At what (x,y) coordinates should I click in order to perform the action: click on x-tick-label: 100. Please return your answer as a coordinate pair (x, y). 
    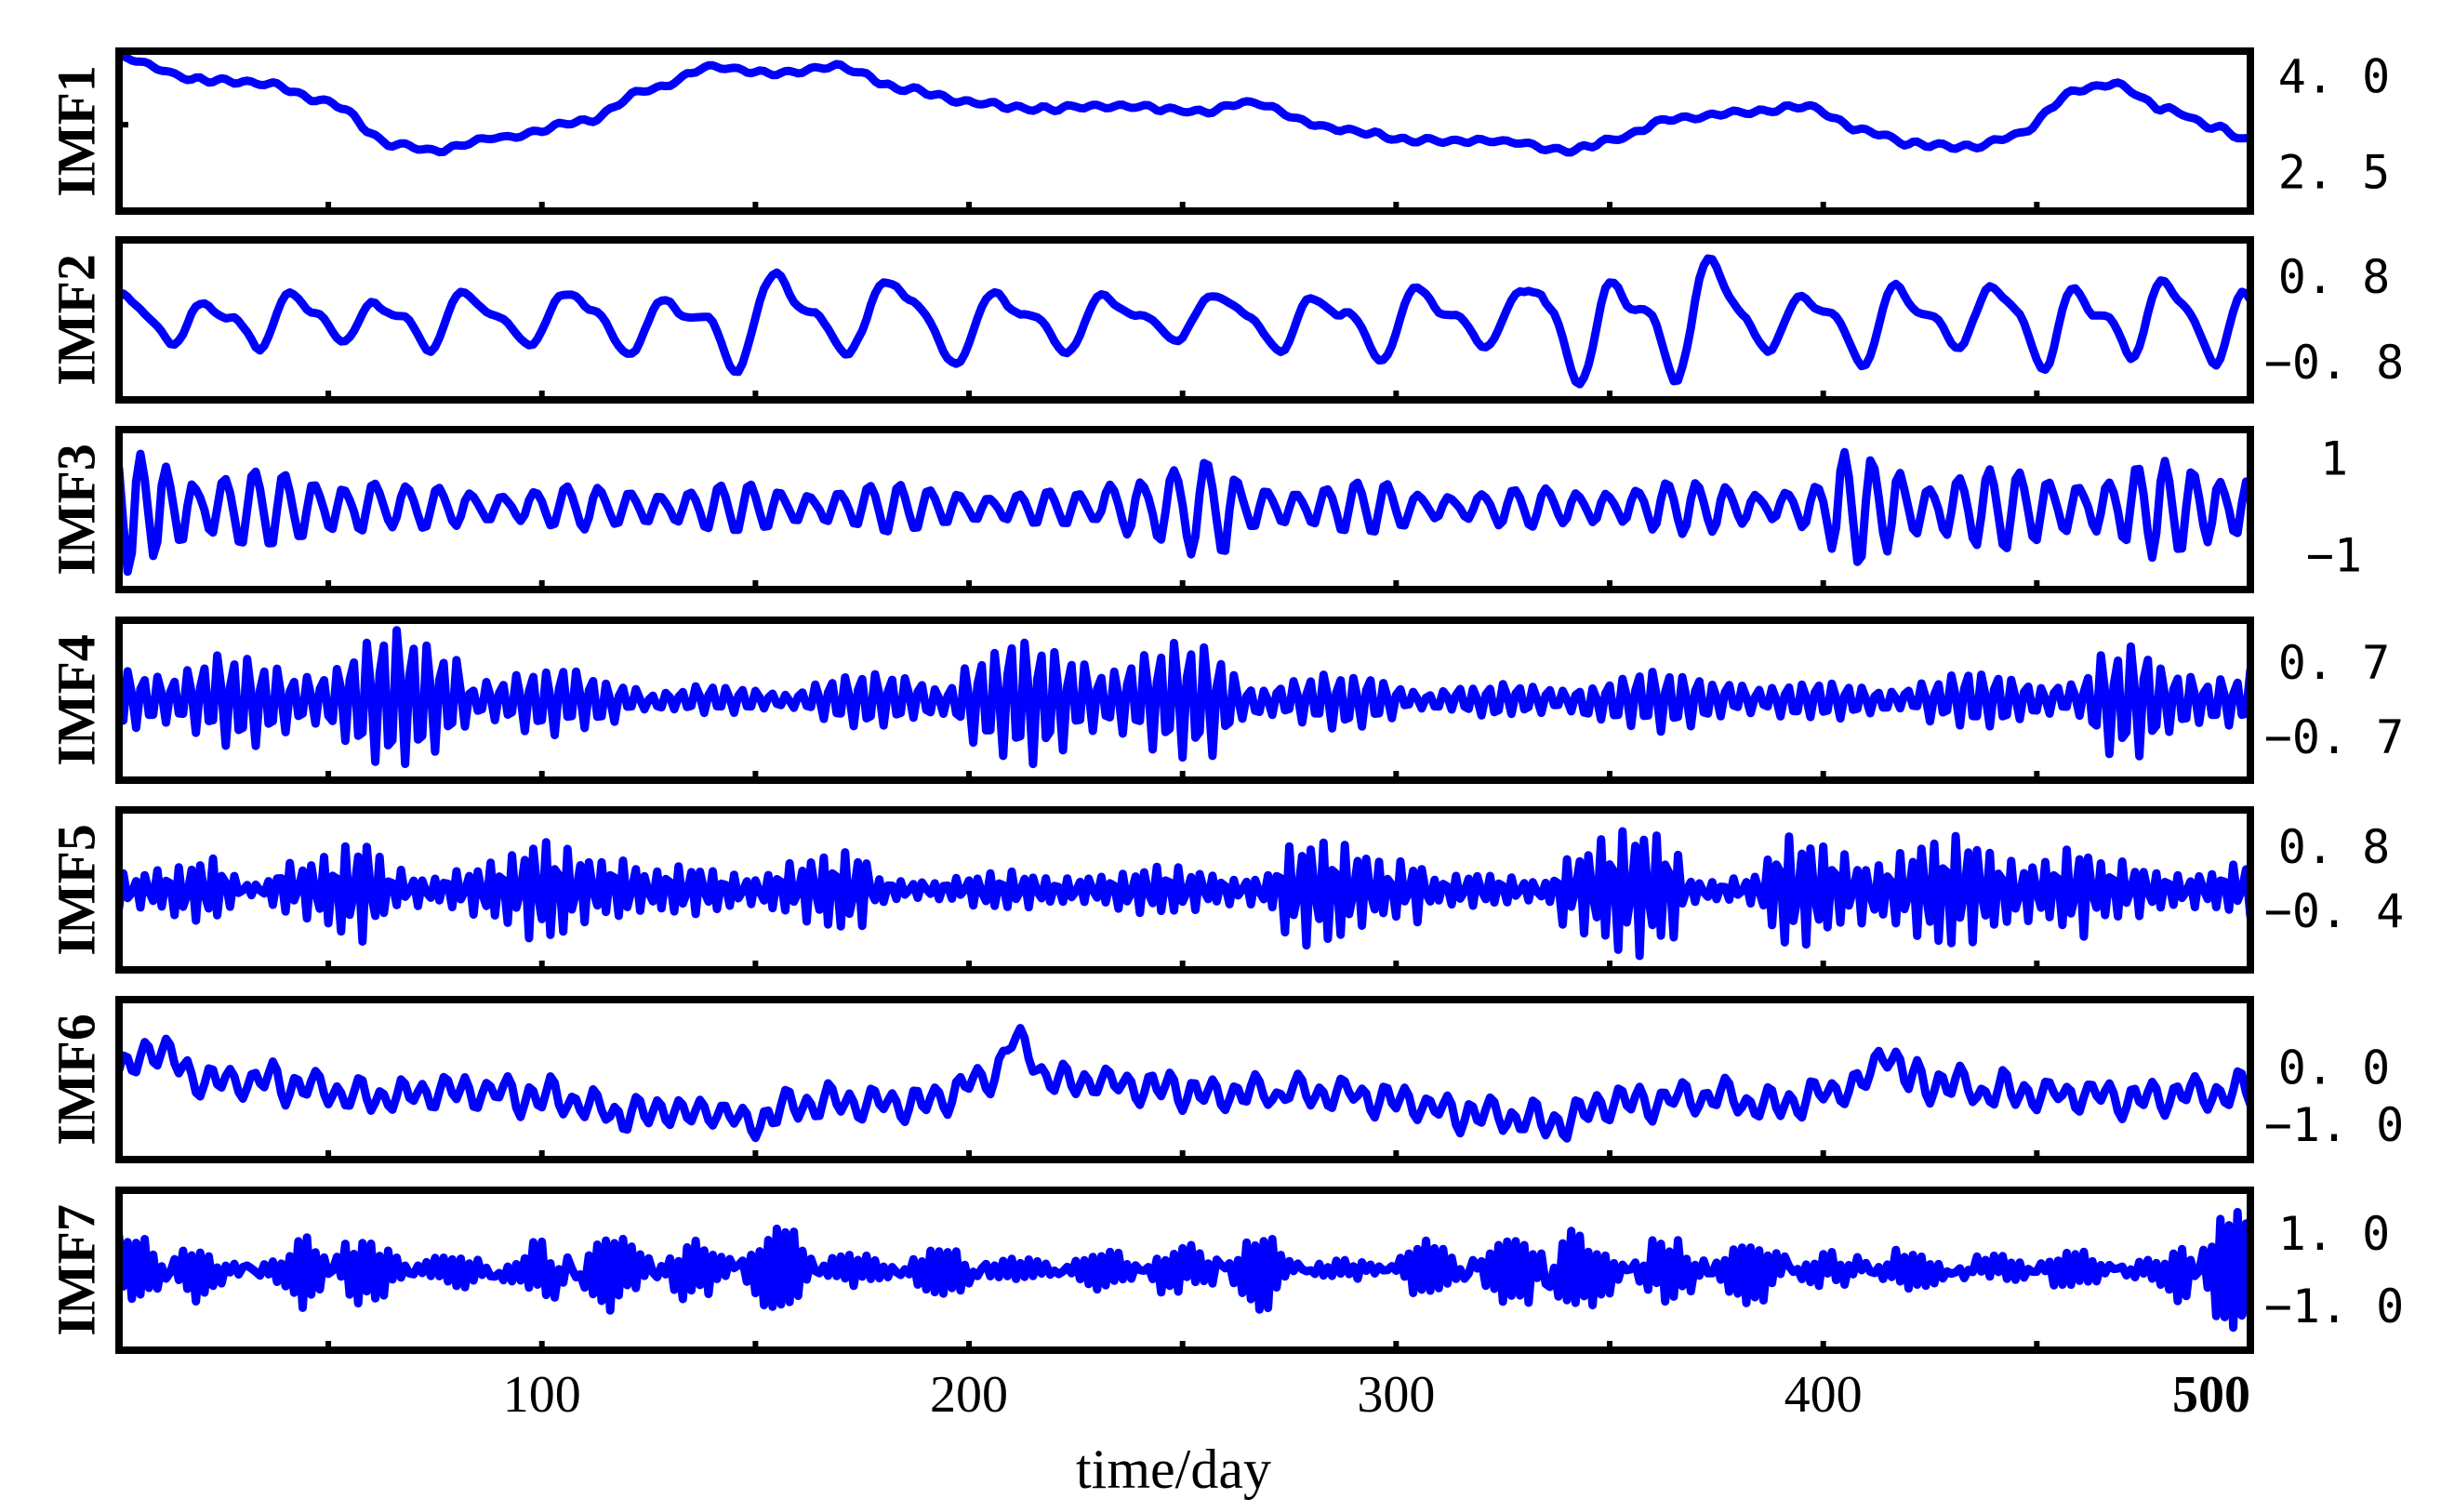
    Looking at the image, I should click on (542, 1395).